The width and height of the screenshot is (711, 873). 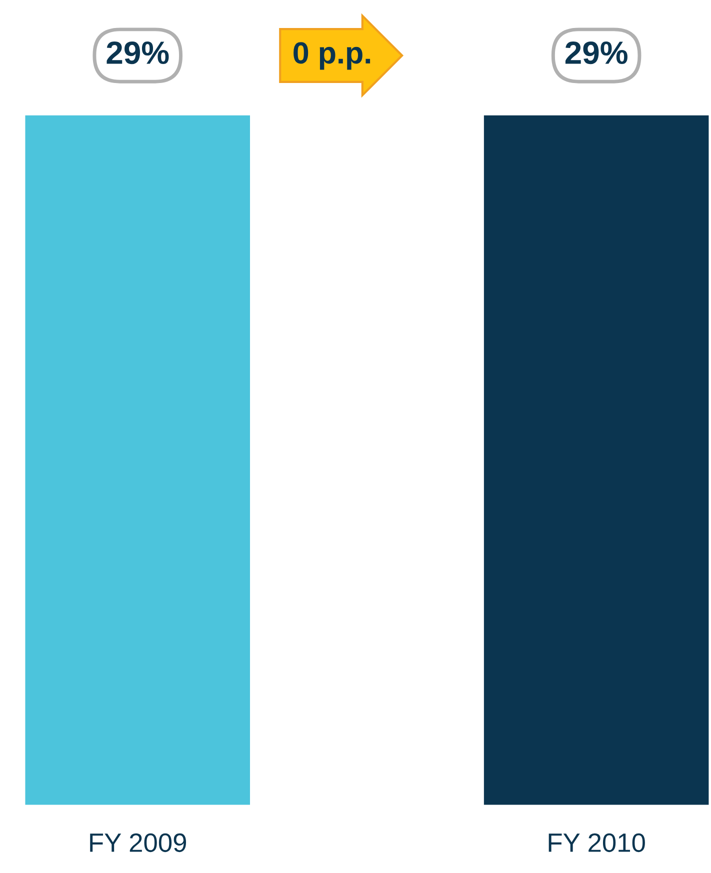 I want to click on x-tick-label: FY 2010, so click(x=596, y=842).